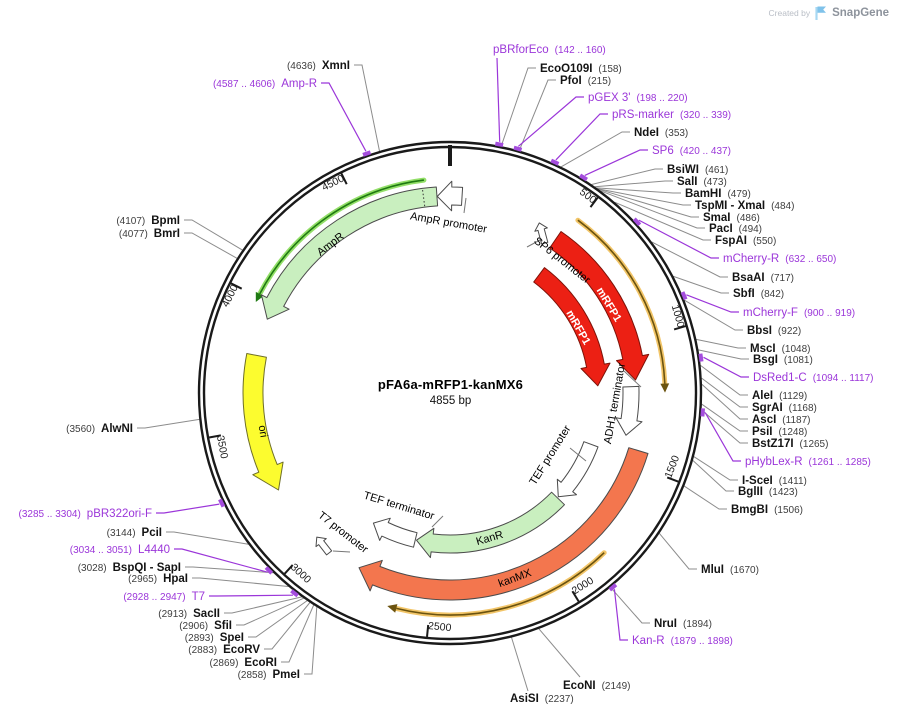 The image size is (901, 720). Describe the element at coordinates (671, 115) in the screenshot. I see `primer-label-pRS-marker: pRS-marker (320 .. 339)` at that location.